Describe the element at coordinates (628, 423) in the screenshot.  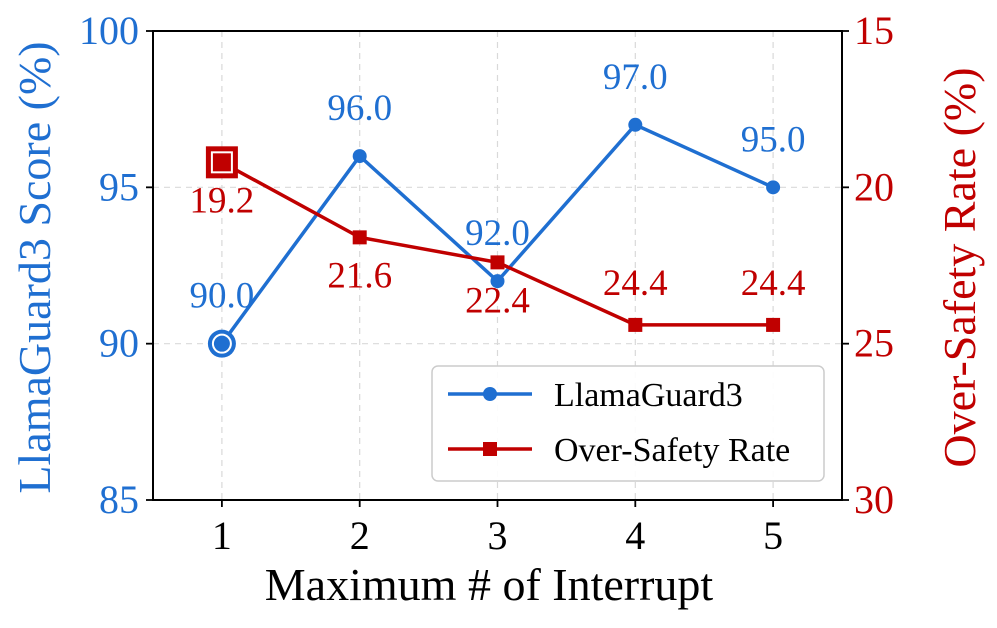
I see `legend: LlamaGuard3 Over-Safety Rate` at that location.